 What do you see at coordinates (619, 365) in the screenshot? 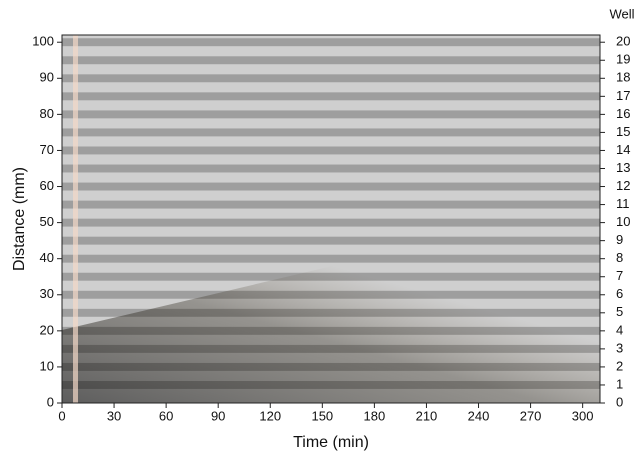
I see `y2-tick-label: 2` at bounding box center [619, 365].